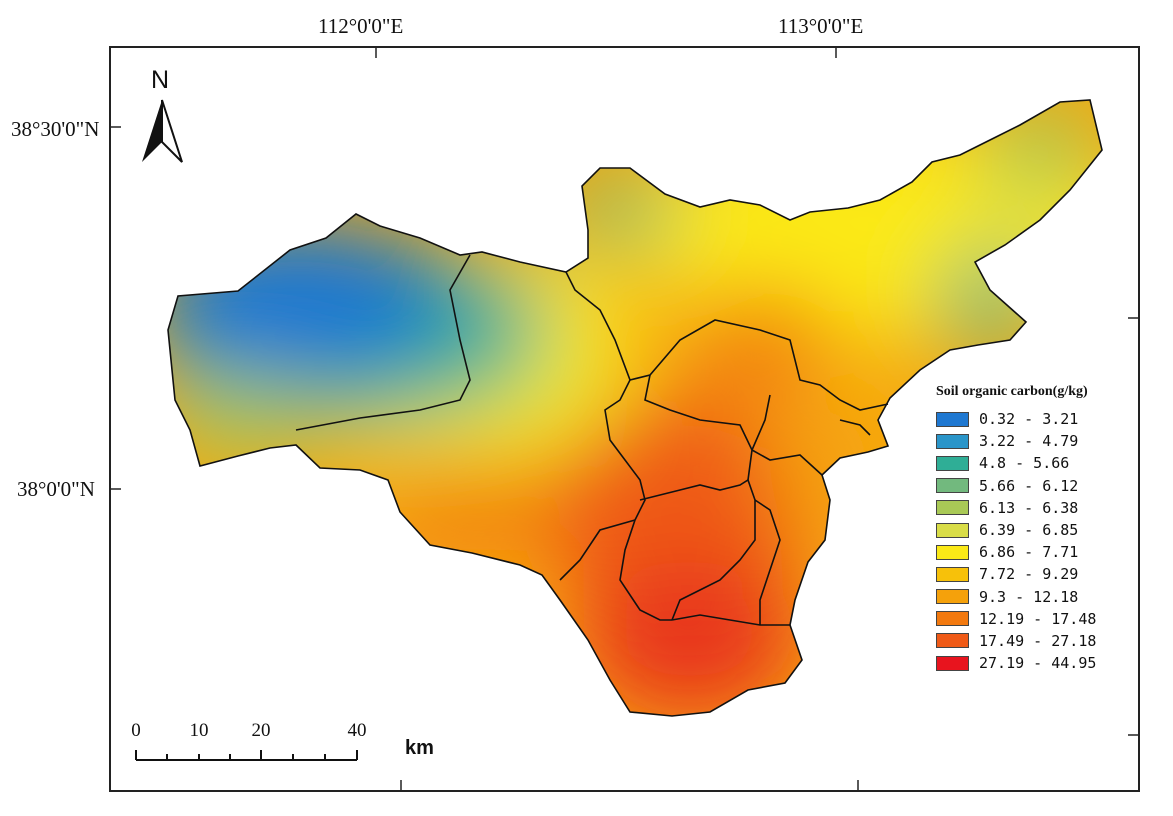 The width and height of the screenshot is (1173, 816). What do you see at coordinates (821, 26) in the screenshot?
I see `longitude-label-113: 113°0'0"E` at bounding box center [821, 26].